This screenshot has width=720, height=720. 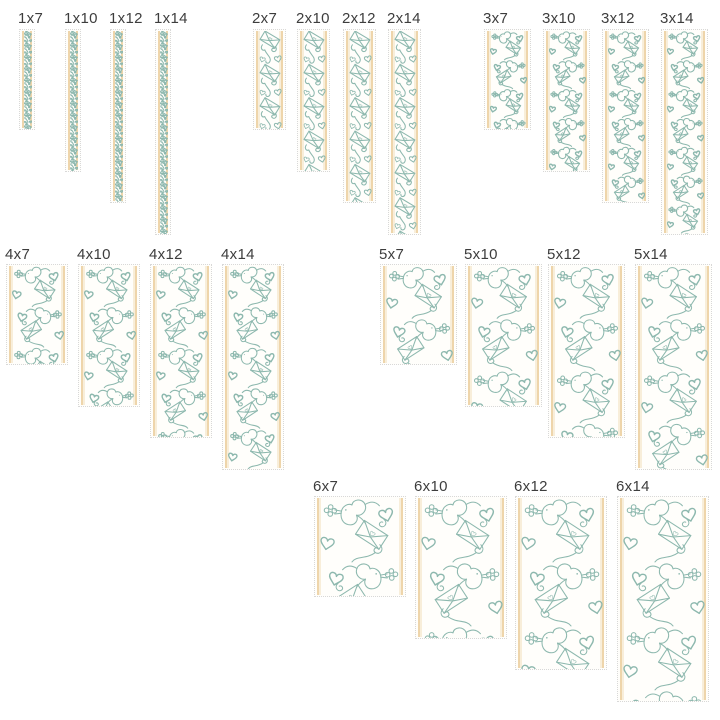 I want to click on design-preview-5x12, so click(x=586, y=351).